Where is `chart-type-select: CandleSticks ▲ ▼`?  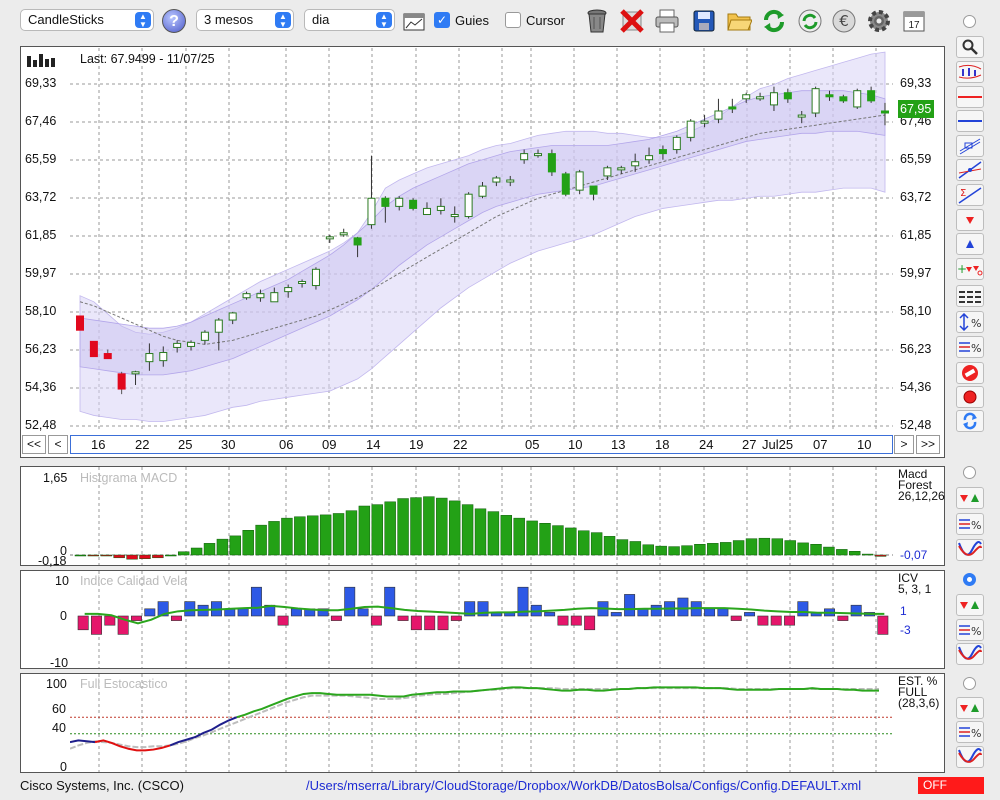
chart-type-select: CandleSticks ▲ ▼ is located at coordinates (87, 20).